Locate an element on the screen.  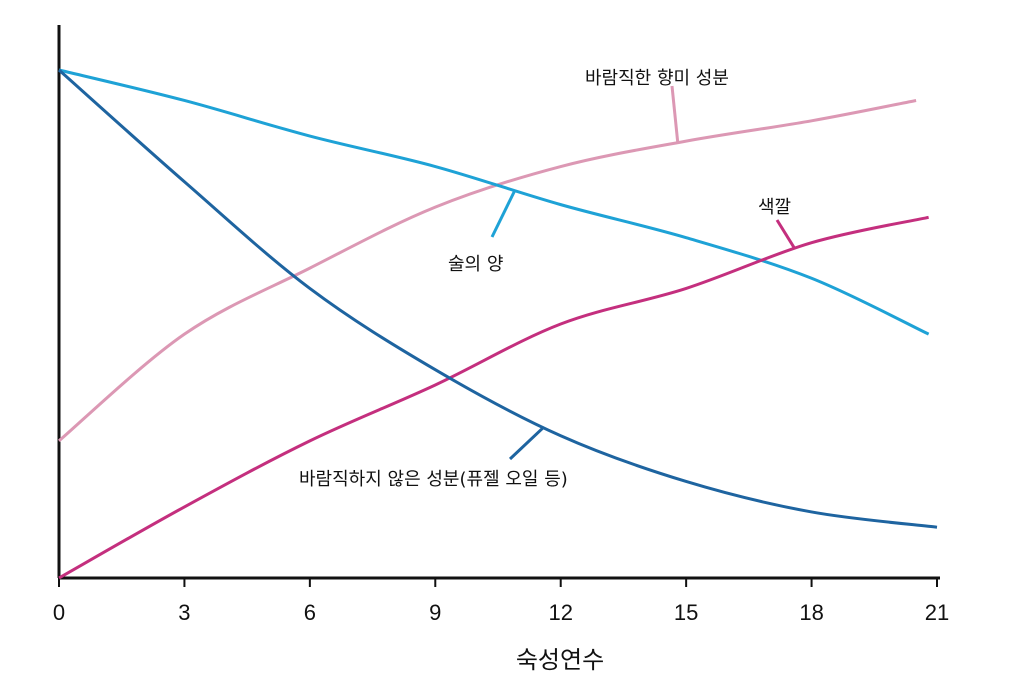
x-tick-label: 12 is located at coordinates (560, 612).